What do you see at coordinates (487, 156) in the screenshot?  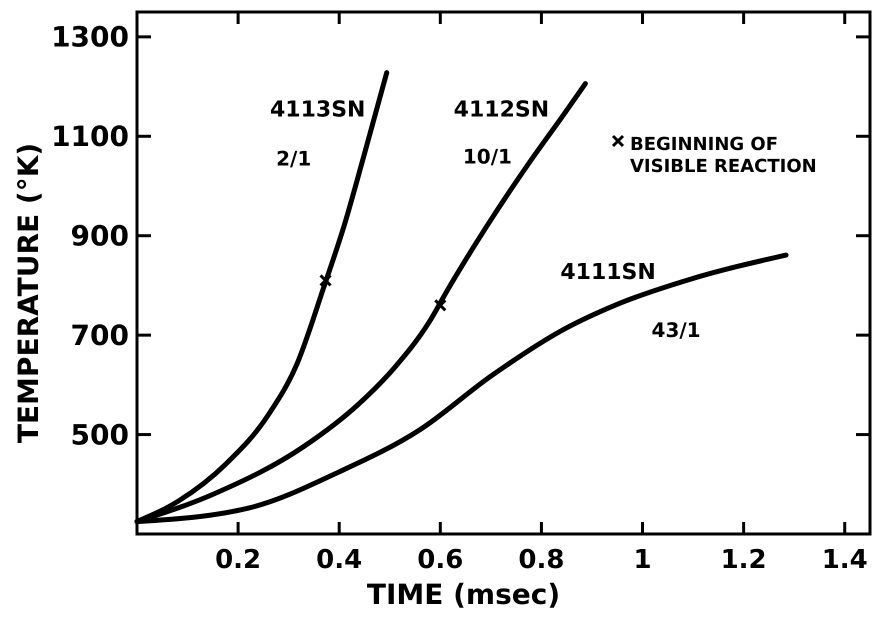 I see `annotation: 10/1` at bounding box center [487, 156].